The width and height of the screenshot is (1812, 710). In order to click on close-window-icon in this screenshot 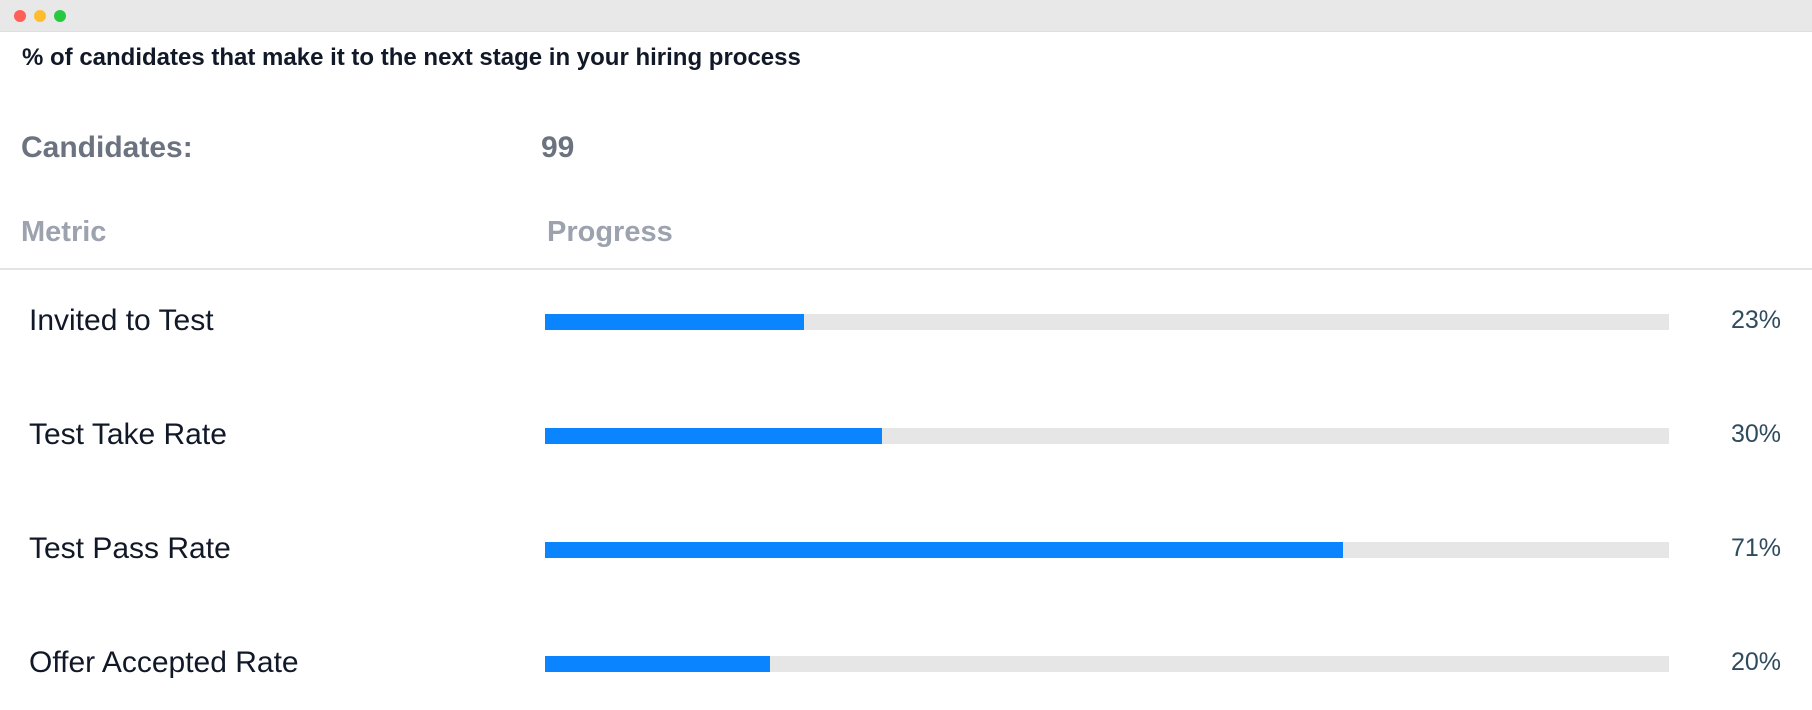, I will do `click(20, 16)`.